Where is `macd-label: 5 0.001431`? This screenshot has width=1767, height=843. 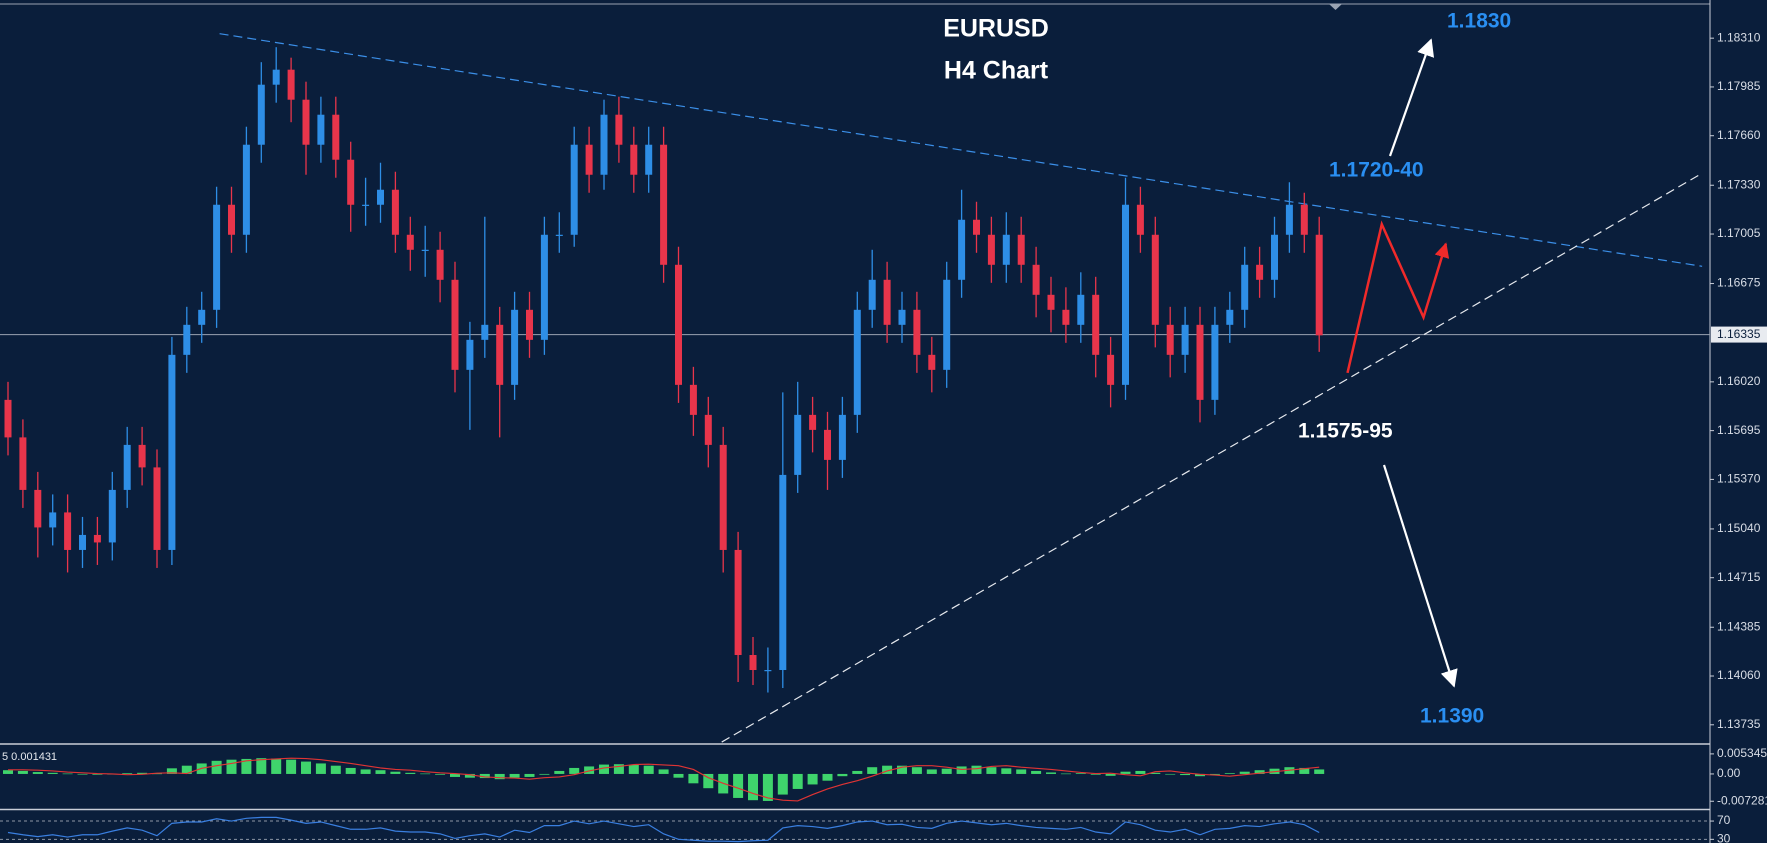
macd-label: 5 0.001431 is located at coordinates (29, 757).